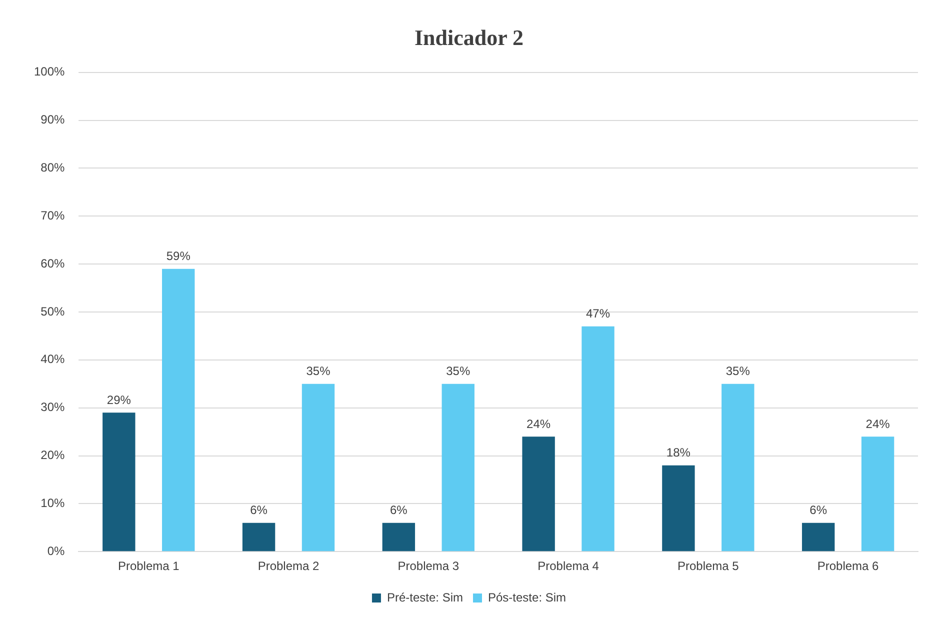 The height and width of the screenshot is (622, 928). I want to click on data-label: 47%, so click(598, 313).